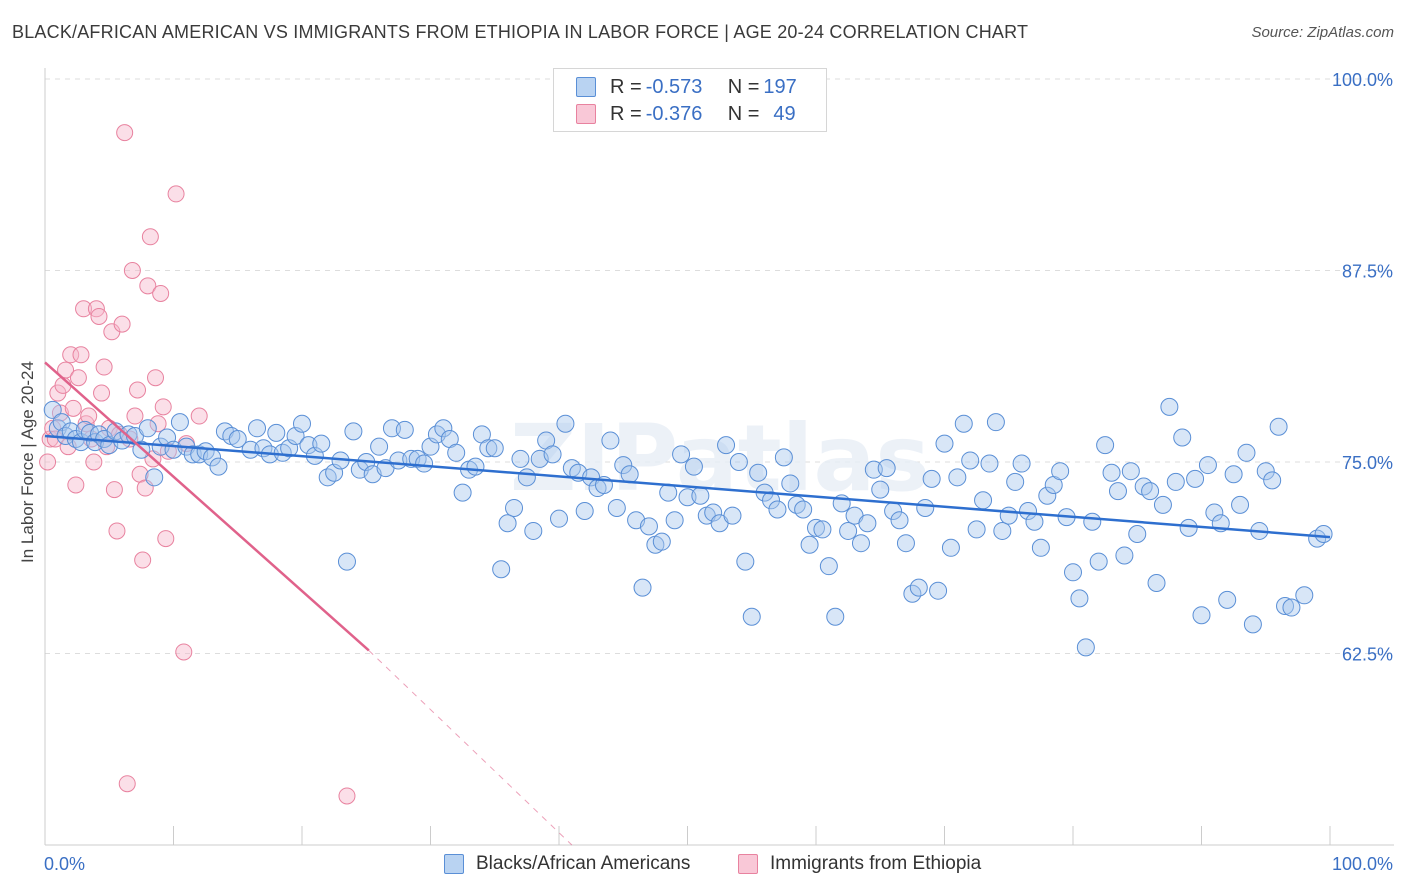  Describe the element at coordinates (586, 114) in the screenshot. I see `legend-swatch-ethiopia` at that location.